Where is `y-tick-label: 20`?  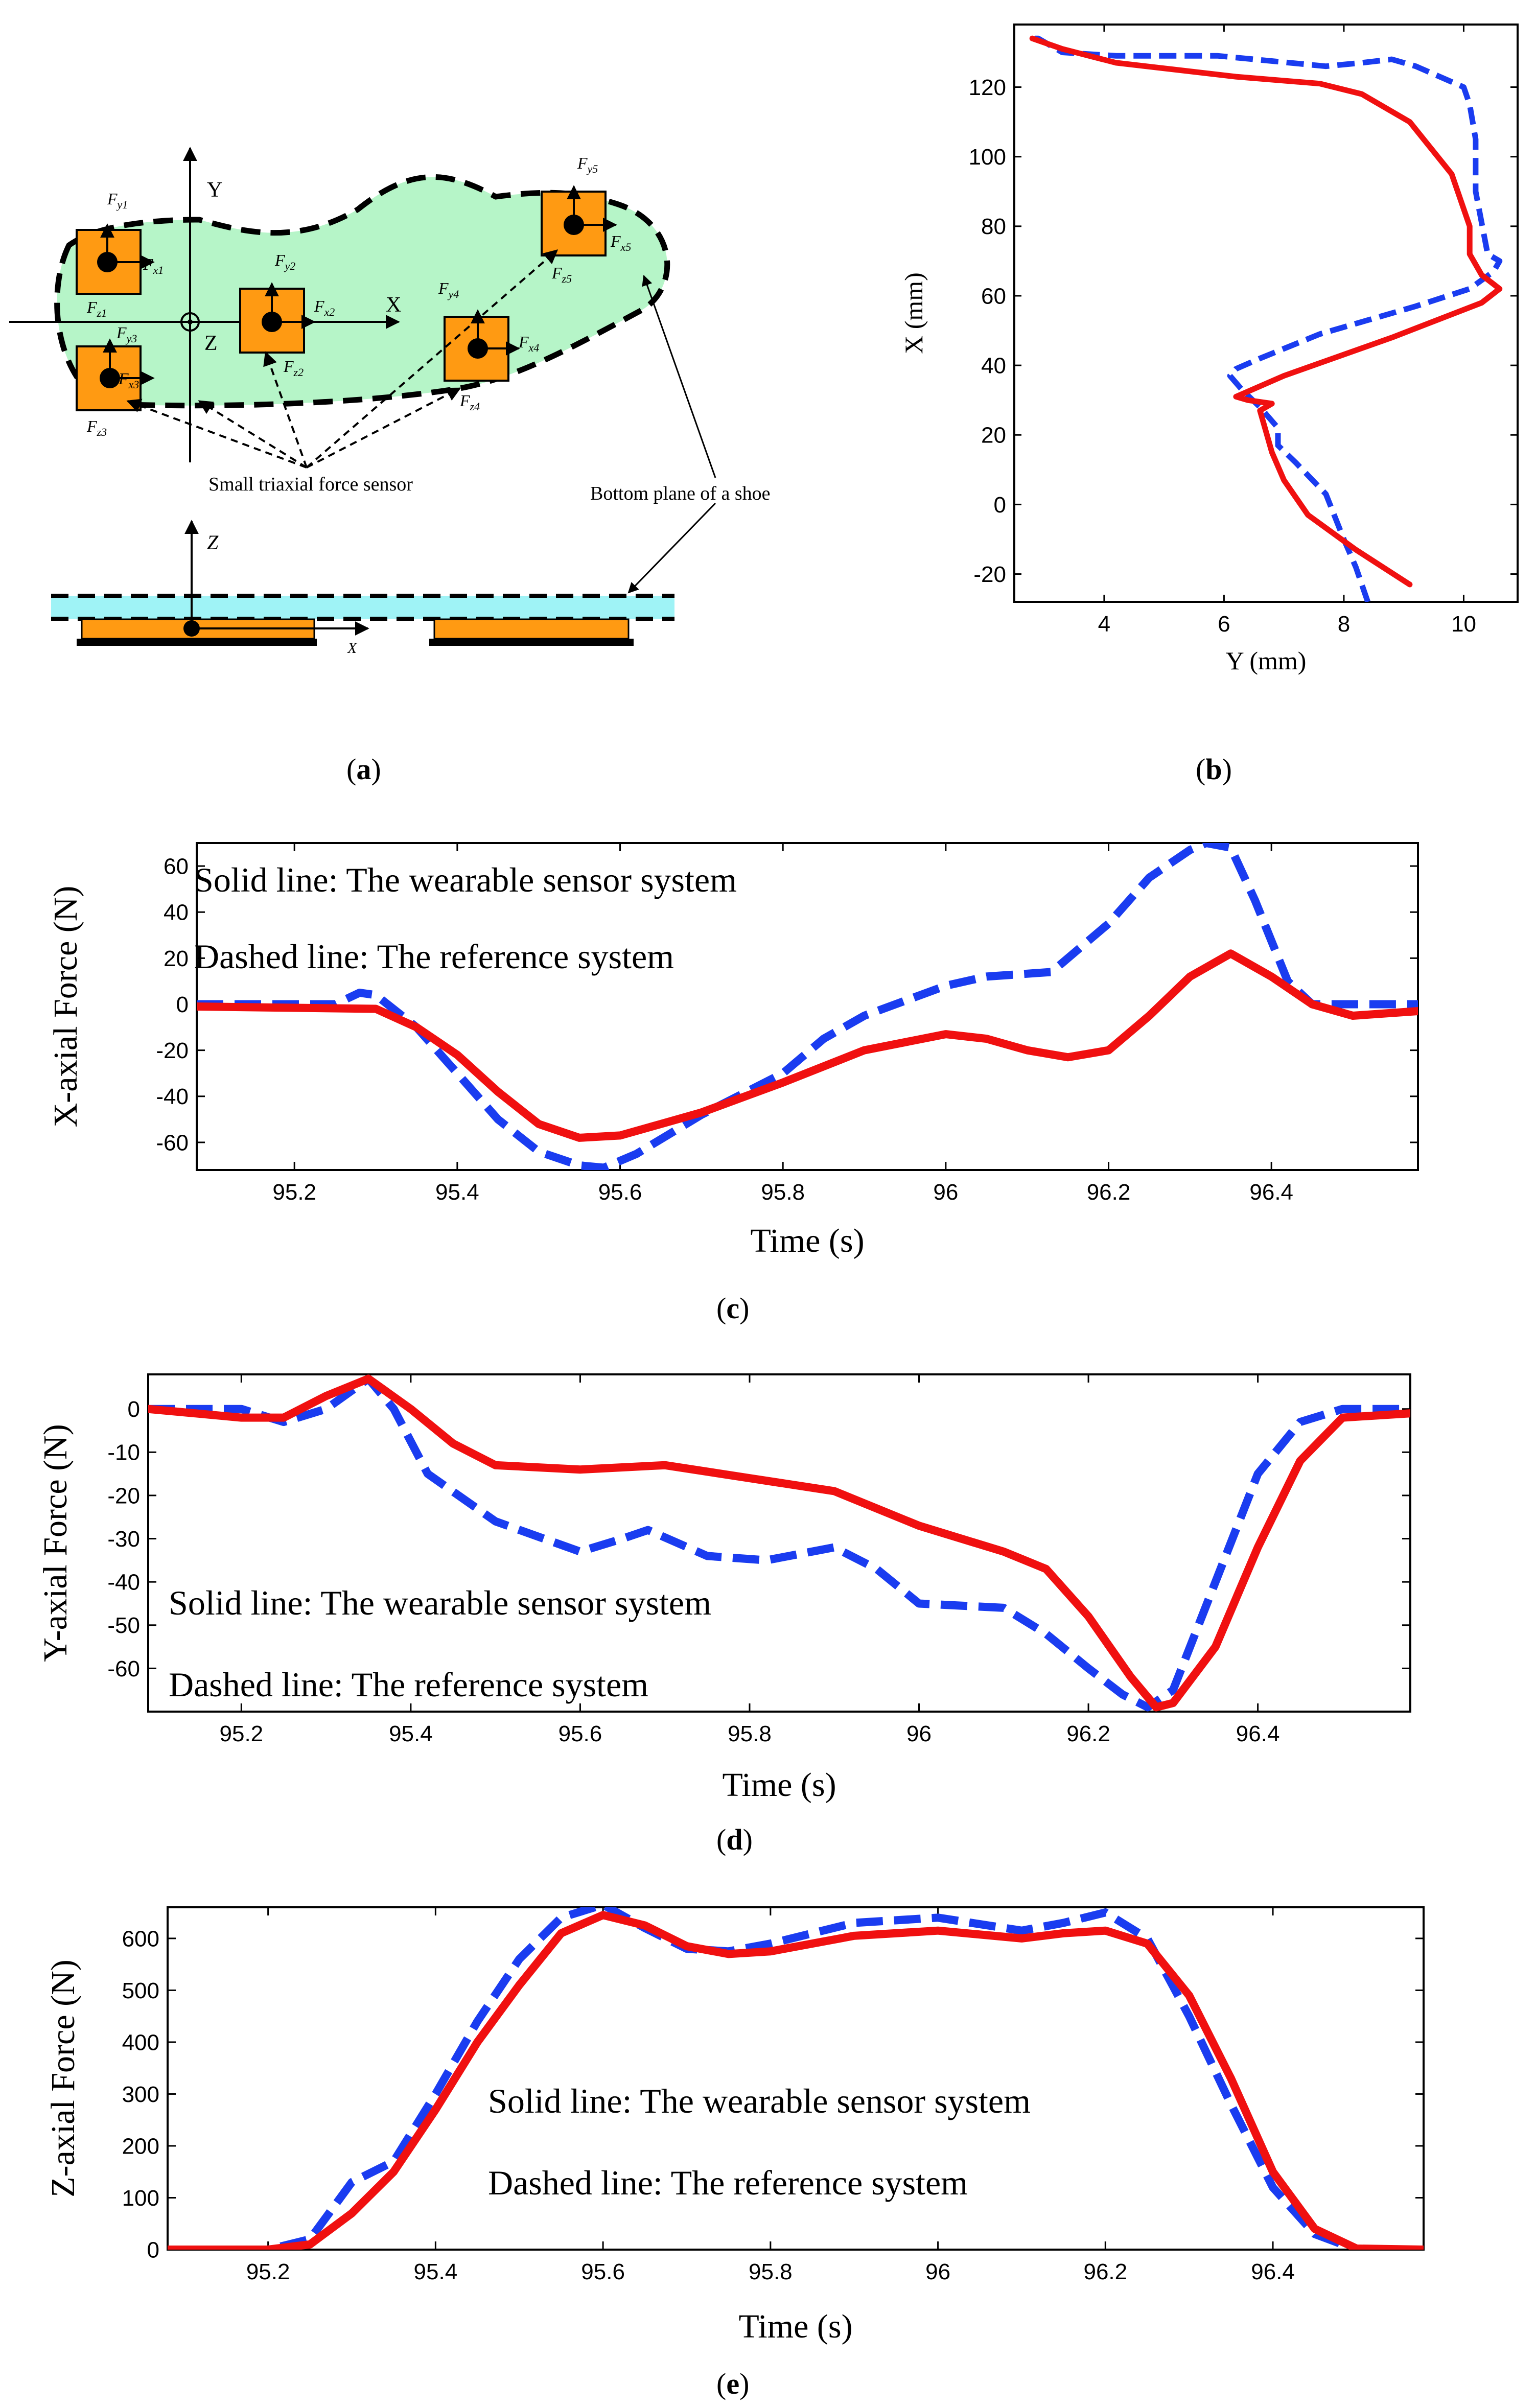 y-tick-label: 20 is located at coordinates (993, 435).